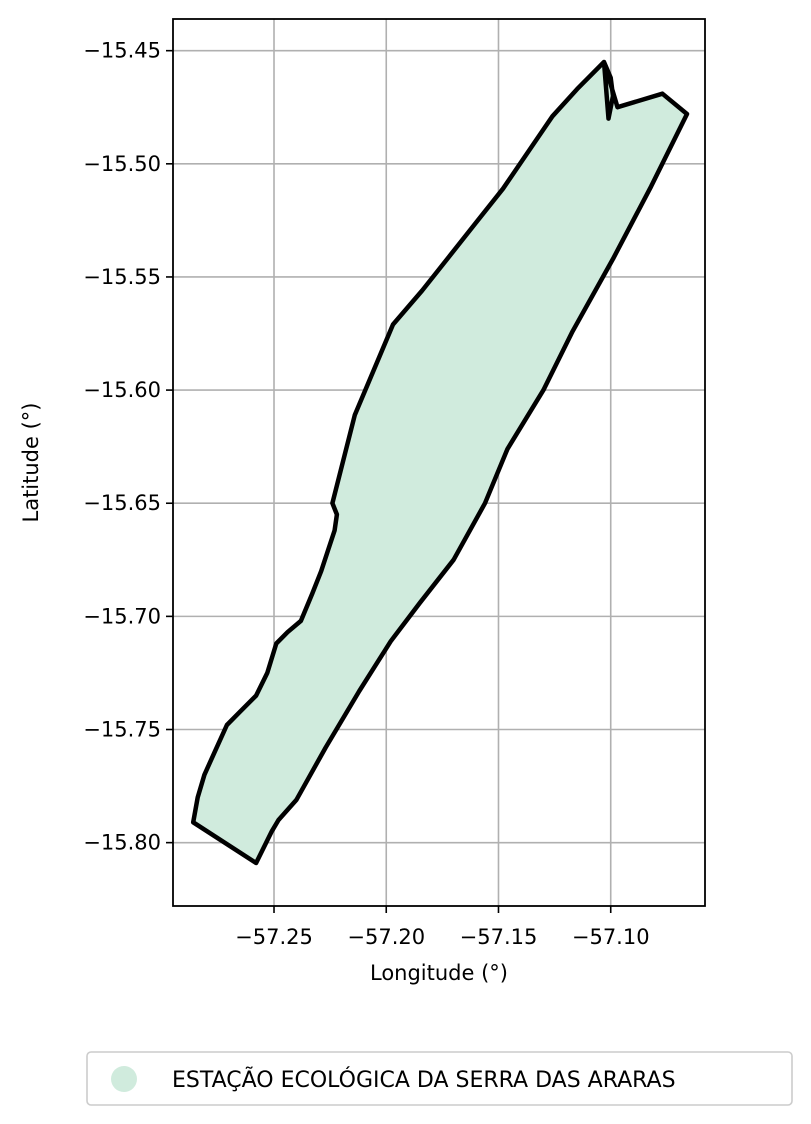  I want to click on x-axis-label: Longitude (°), so click(439, 973).